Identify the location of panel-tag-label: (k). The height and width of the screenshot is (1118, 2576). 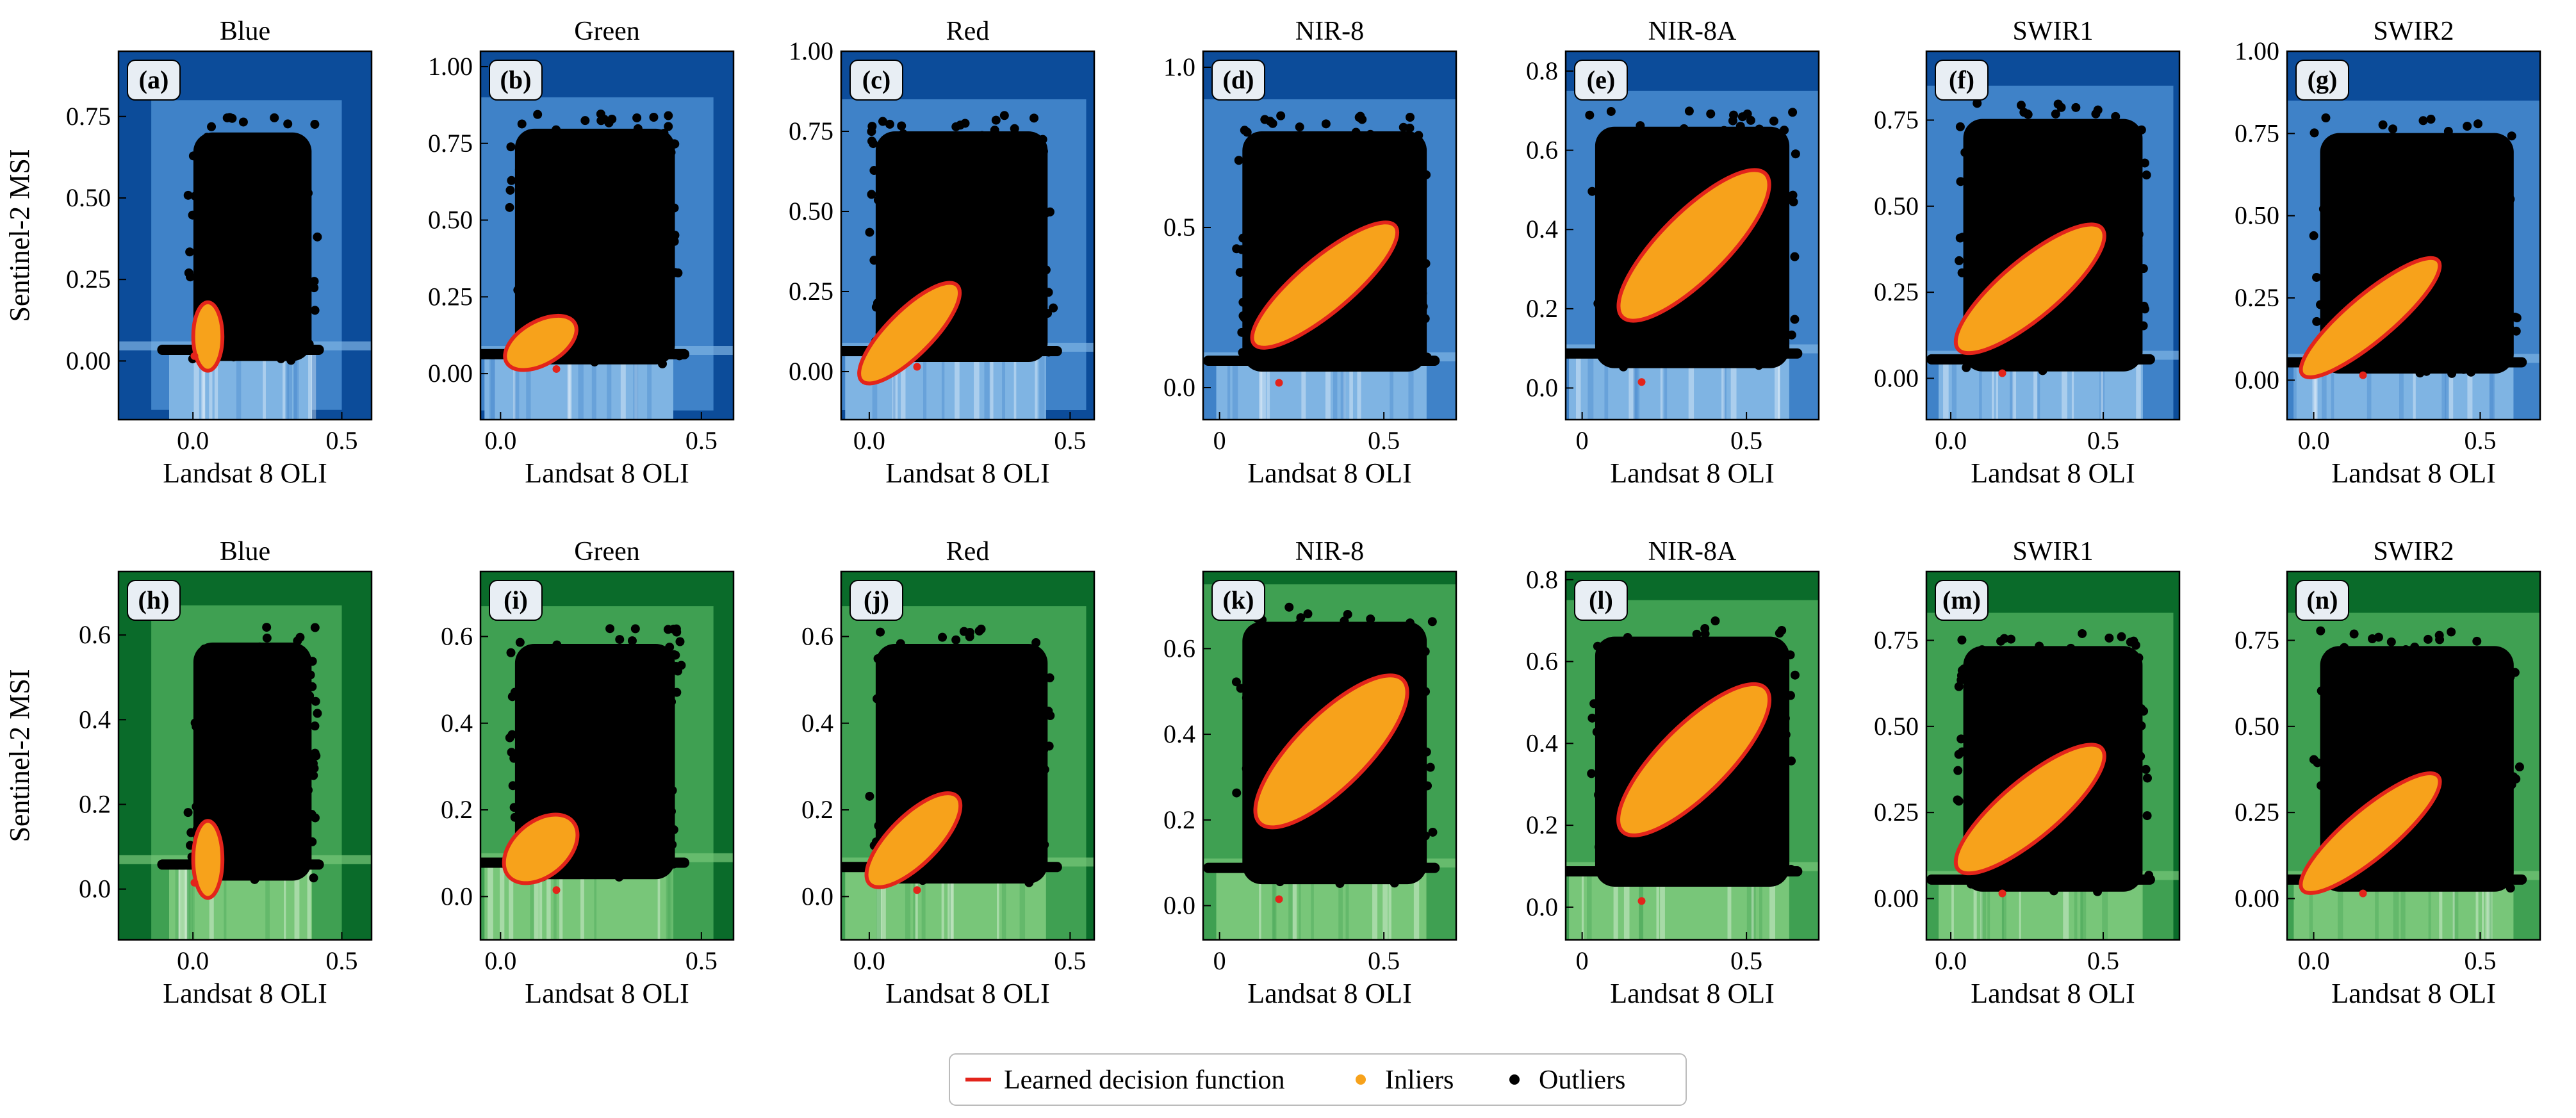
(1238, 600).